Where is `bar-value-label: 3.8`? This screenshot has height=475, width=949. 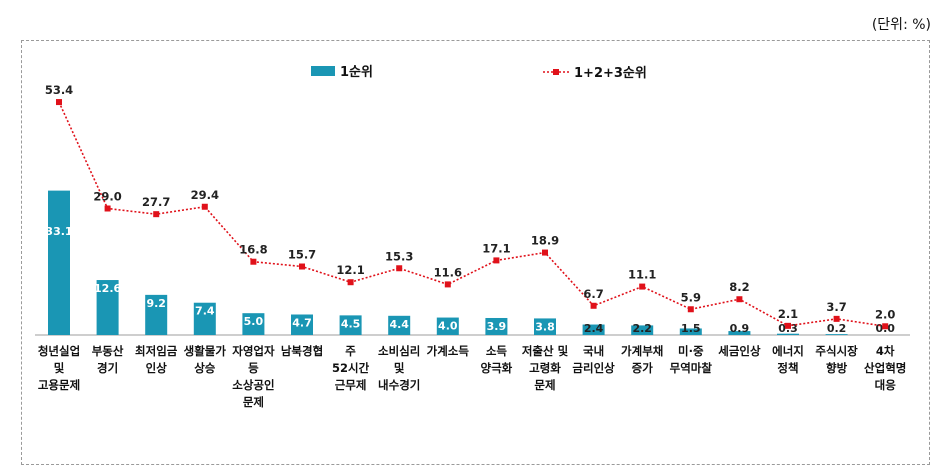
bar-value-label: 3.8 is located at coordinates (545, 326).